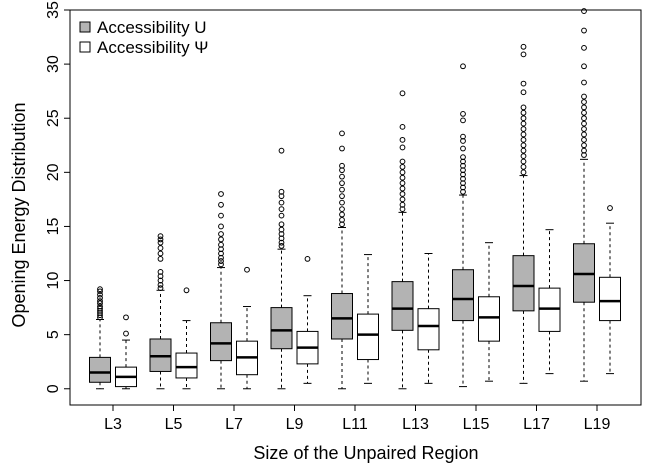 The width and height of the screenshot is (653, 463). What do you see at coordinates (113, 424) in the screenshot?
I see `x-tick-label: L3` at bounding box center [113, 424].